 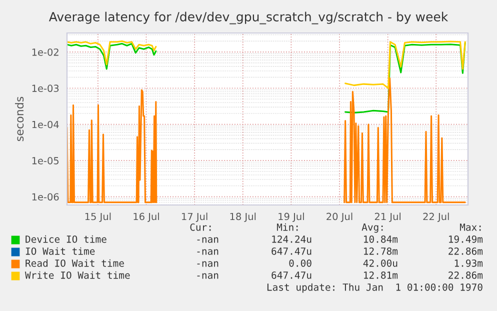 I want to click on y-tick-label: 1e-02, so click(x=45, y=52).